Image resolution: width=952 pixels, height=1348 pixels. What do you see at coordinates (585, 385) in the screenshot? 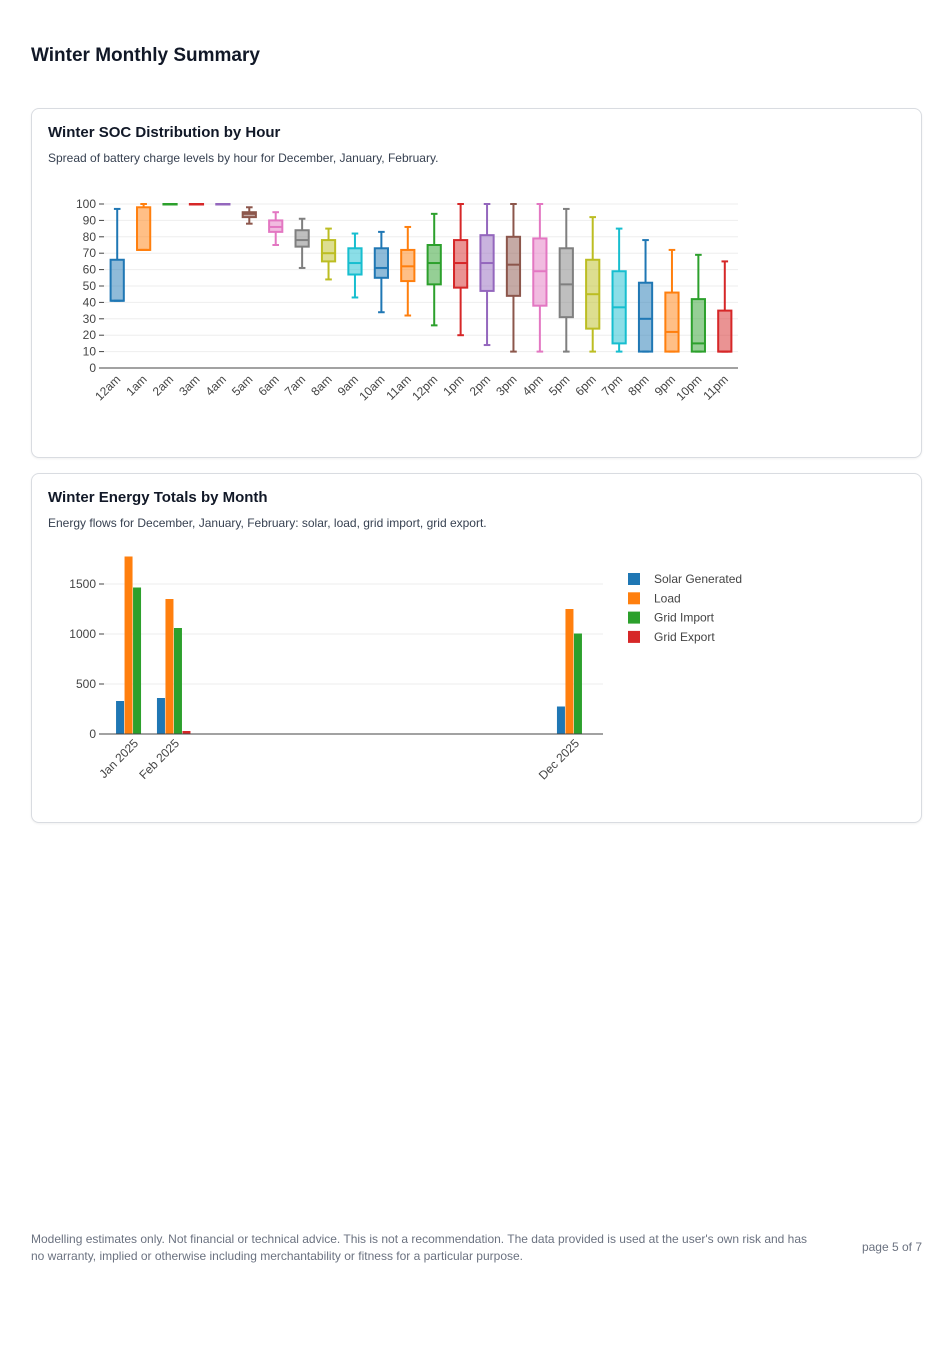
I see `soc-x-tick-label: 6pm` at bounding box center [585, 385].